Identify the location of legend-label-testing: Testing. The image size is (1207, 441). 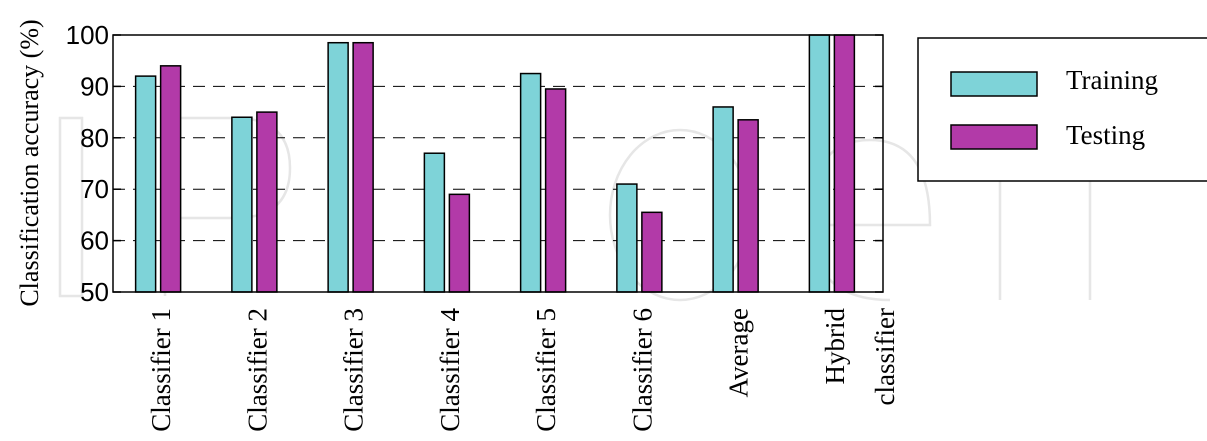
(1105, 135).